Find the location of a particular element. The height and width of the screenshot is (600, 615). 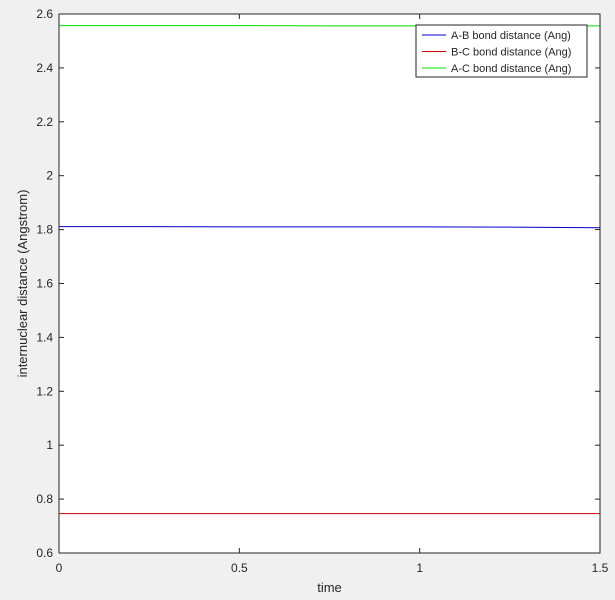

y-tick-label-0: 0.6 is located at coordinates (44, 553).